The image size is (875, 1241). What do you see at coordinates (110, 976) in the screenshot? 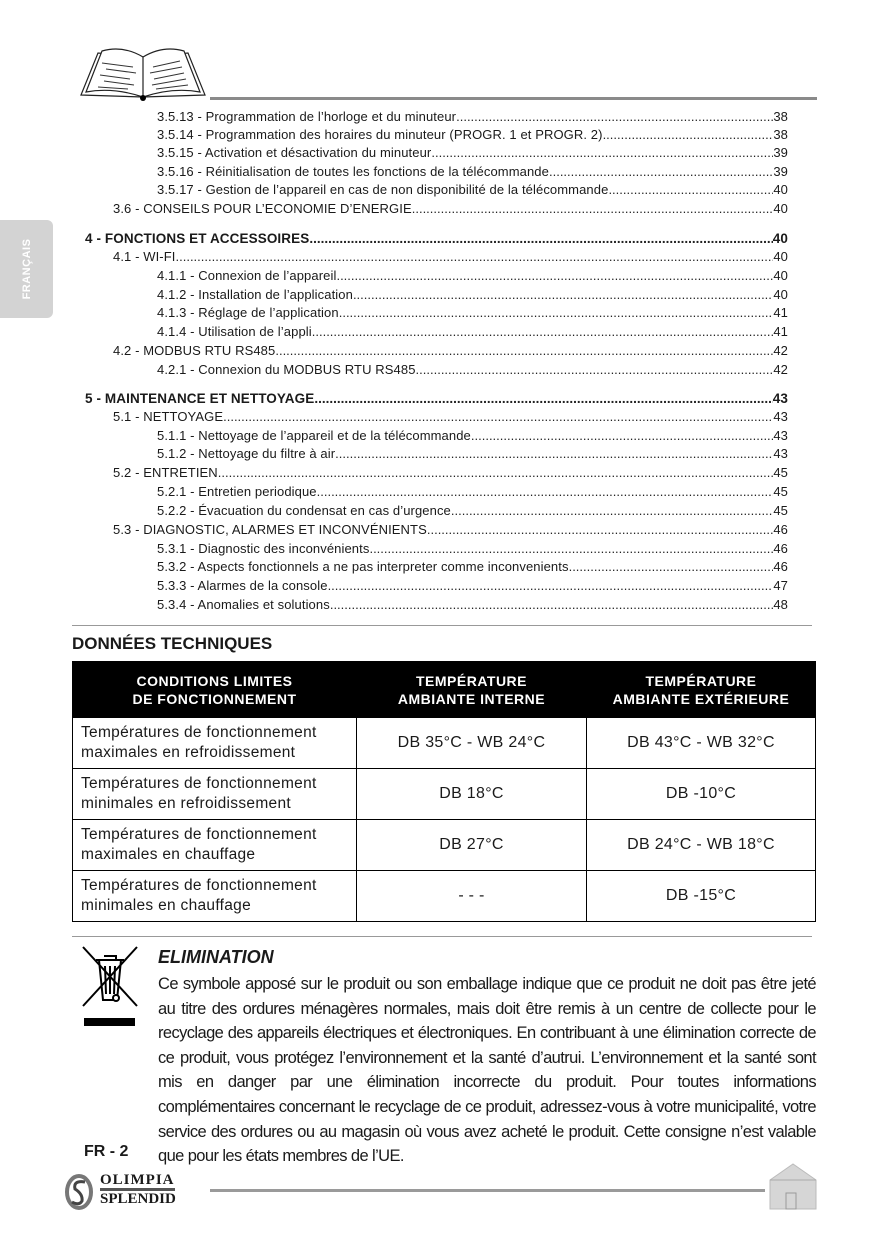
I see `weee-bin-icon` at bounding box center [110, 976].